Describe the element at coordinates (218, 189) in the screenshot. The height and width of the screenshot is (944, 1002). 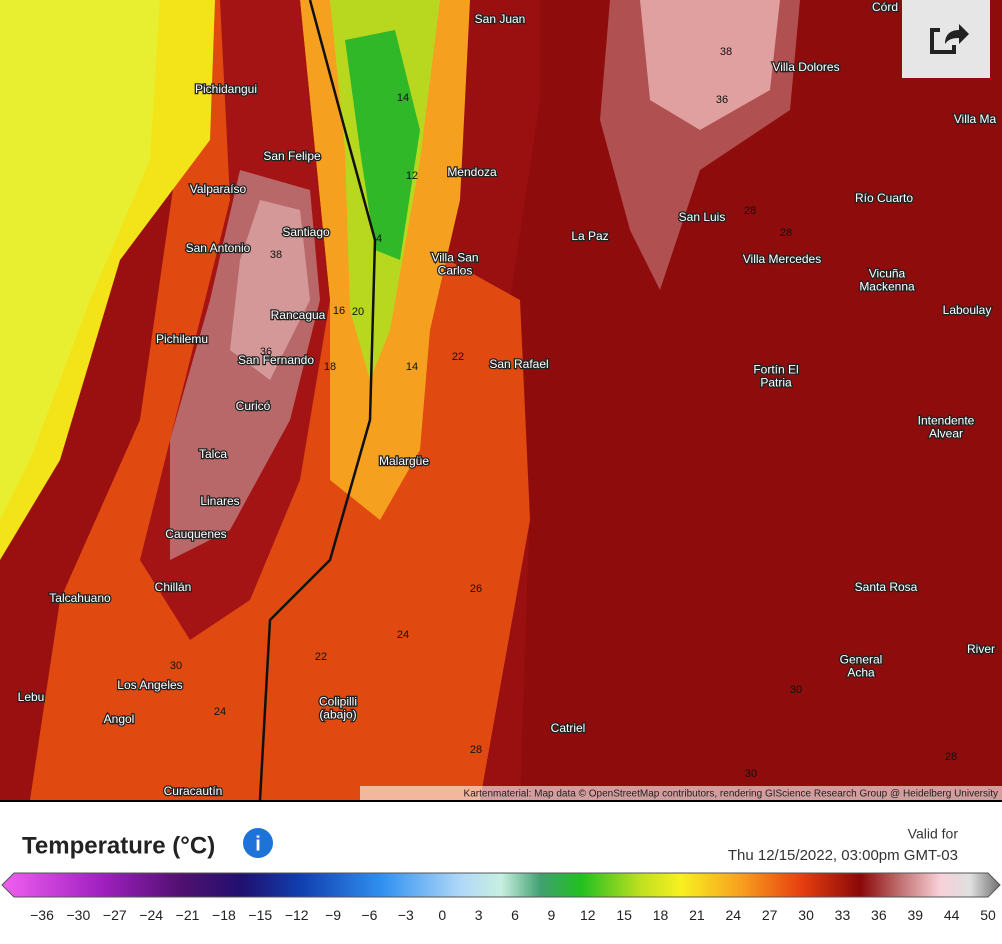
I see `city-label: Valparaíso` at that location.